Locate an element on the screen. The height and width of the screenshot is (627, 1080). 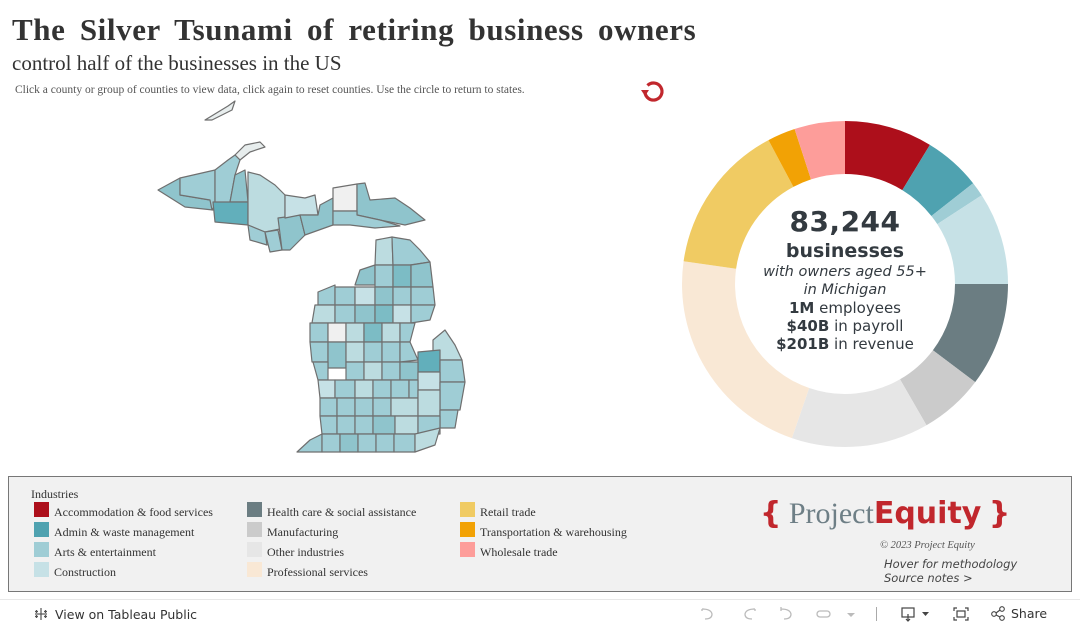
county-muskegon is located at coordinates (326, 389).